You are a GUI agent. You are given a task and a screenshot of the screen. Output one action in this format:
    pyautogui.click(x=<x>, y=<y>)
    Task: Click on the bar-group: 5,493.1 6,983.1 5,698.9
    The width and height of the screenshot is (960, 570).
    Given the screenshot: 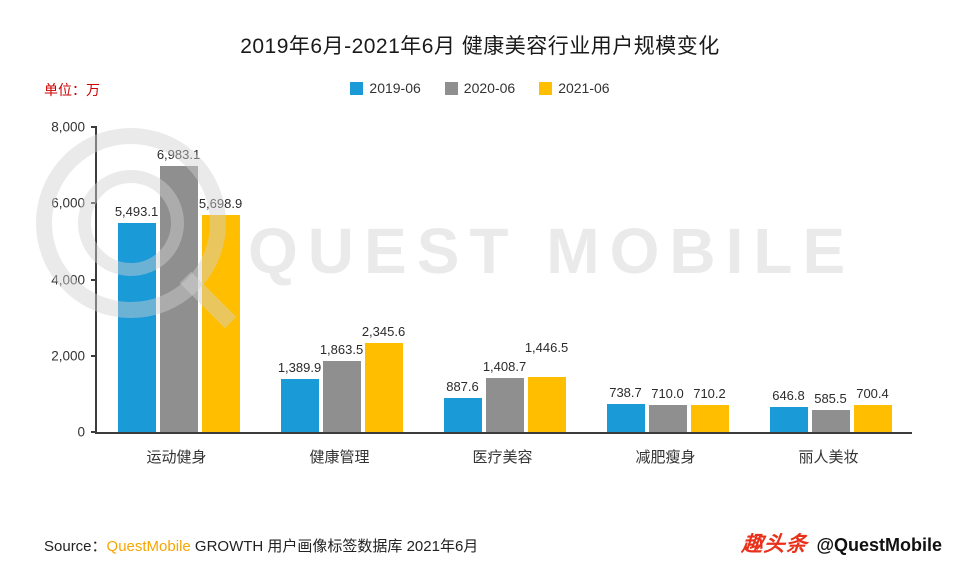 What is the action you would take?
    pyautogui.click(x=178, y=279)
    